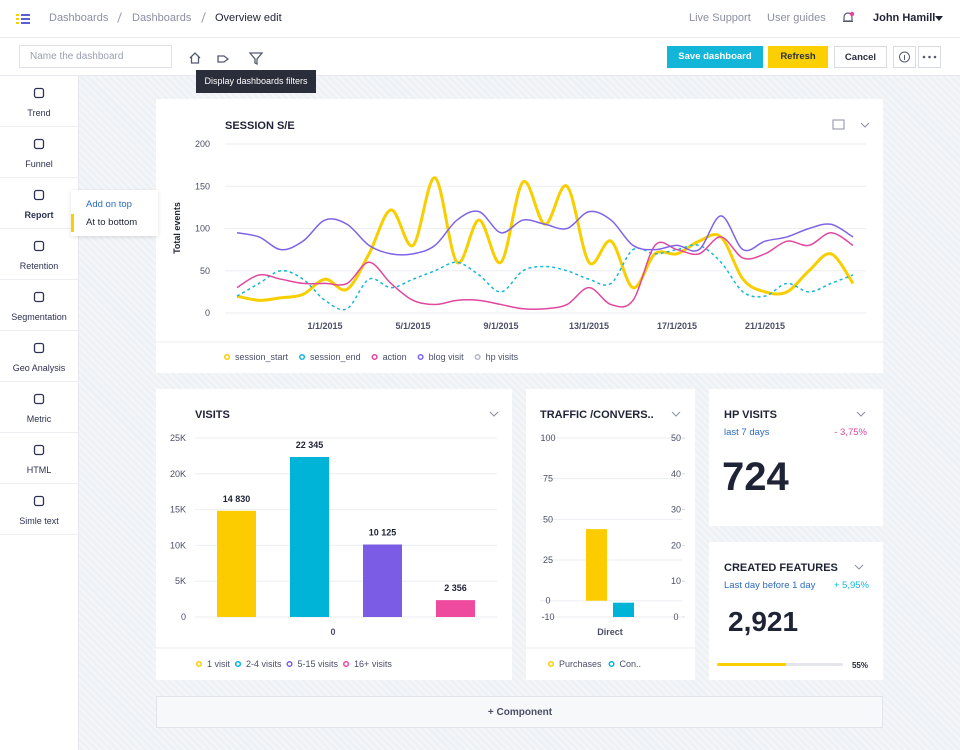  Describe the element at coordinates (39, 266) in the screenshot. I see `sidebar-label: Retention` at that location.